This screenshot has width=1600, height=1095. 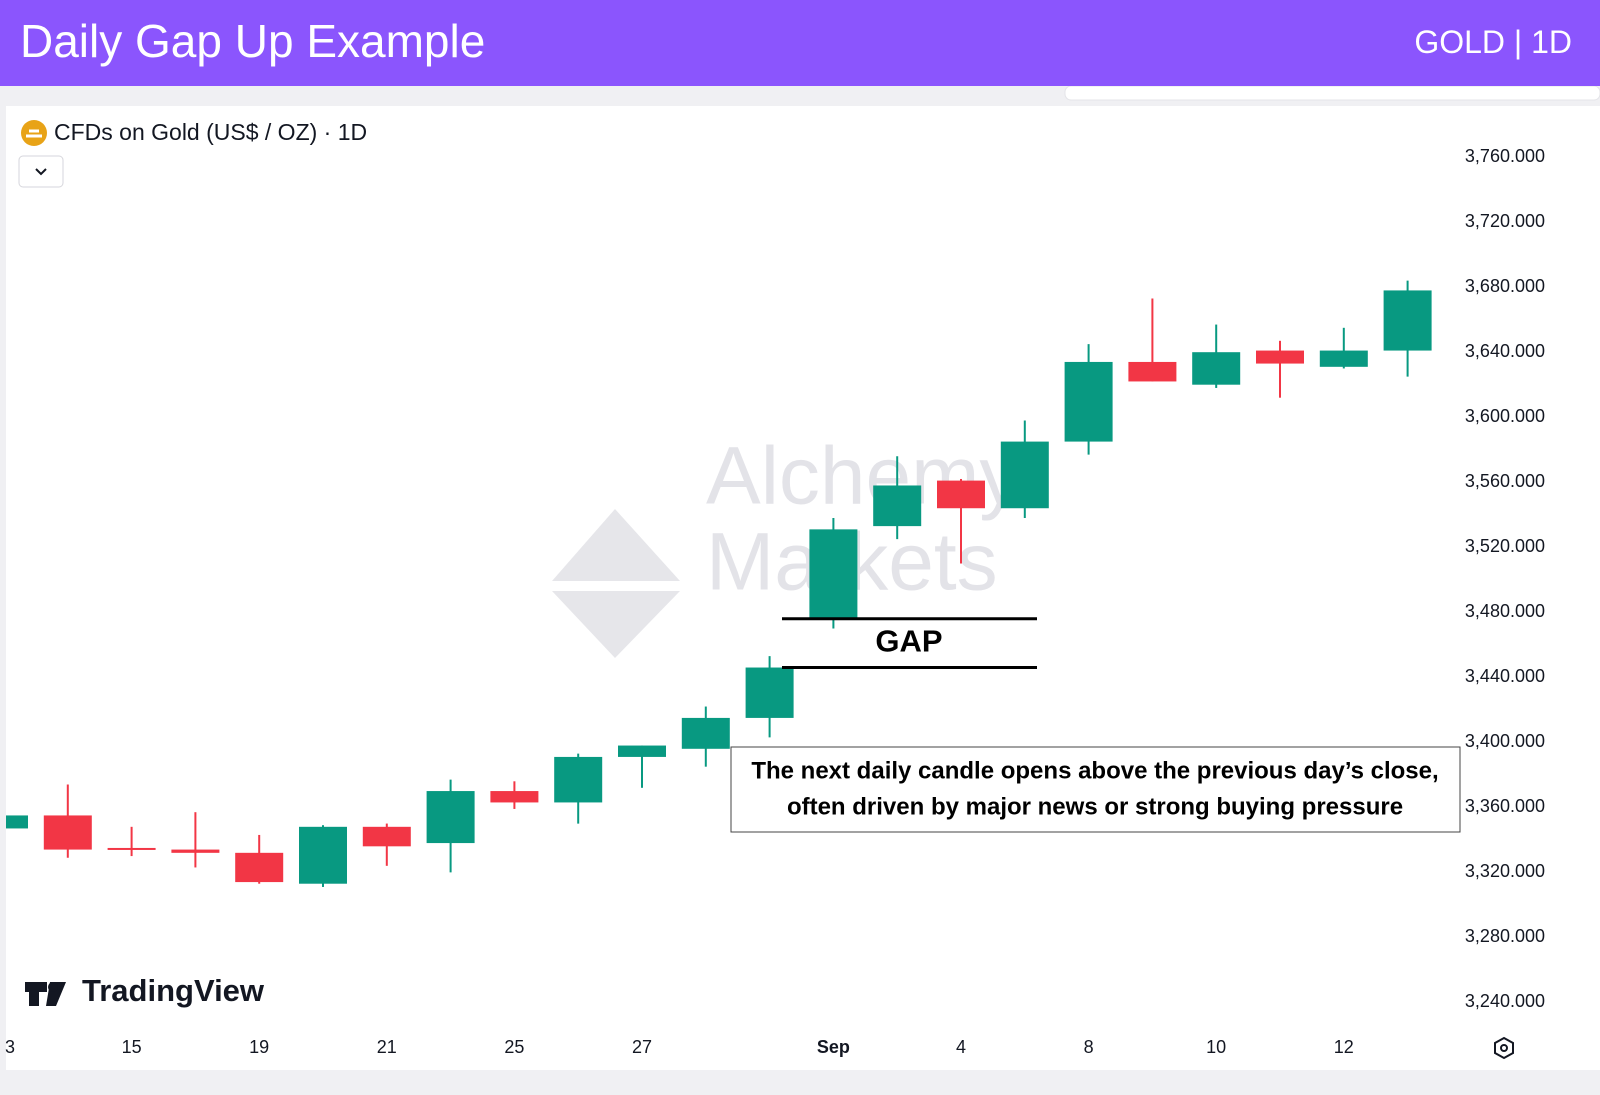 What do you see at coordinates (961, 1047) in the screenshot?
I see `x-tick-label: 4` at bounding box center [961, 1047].